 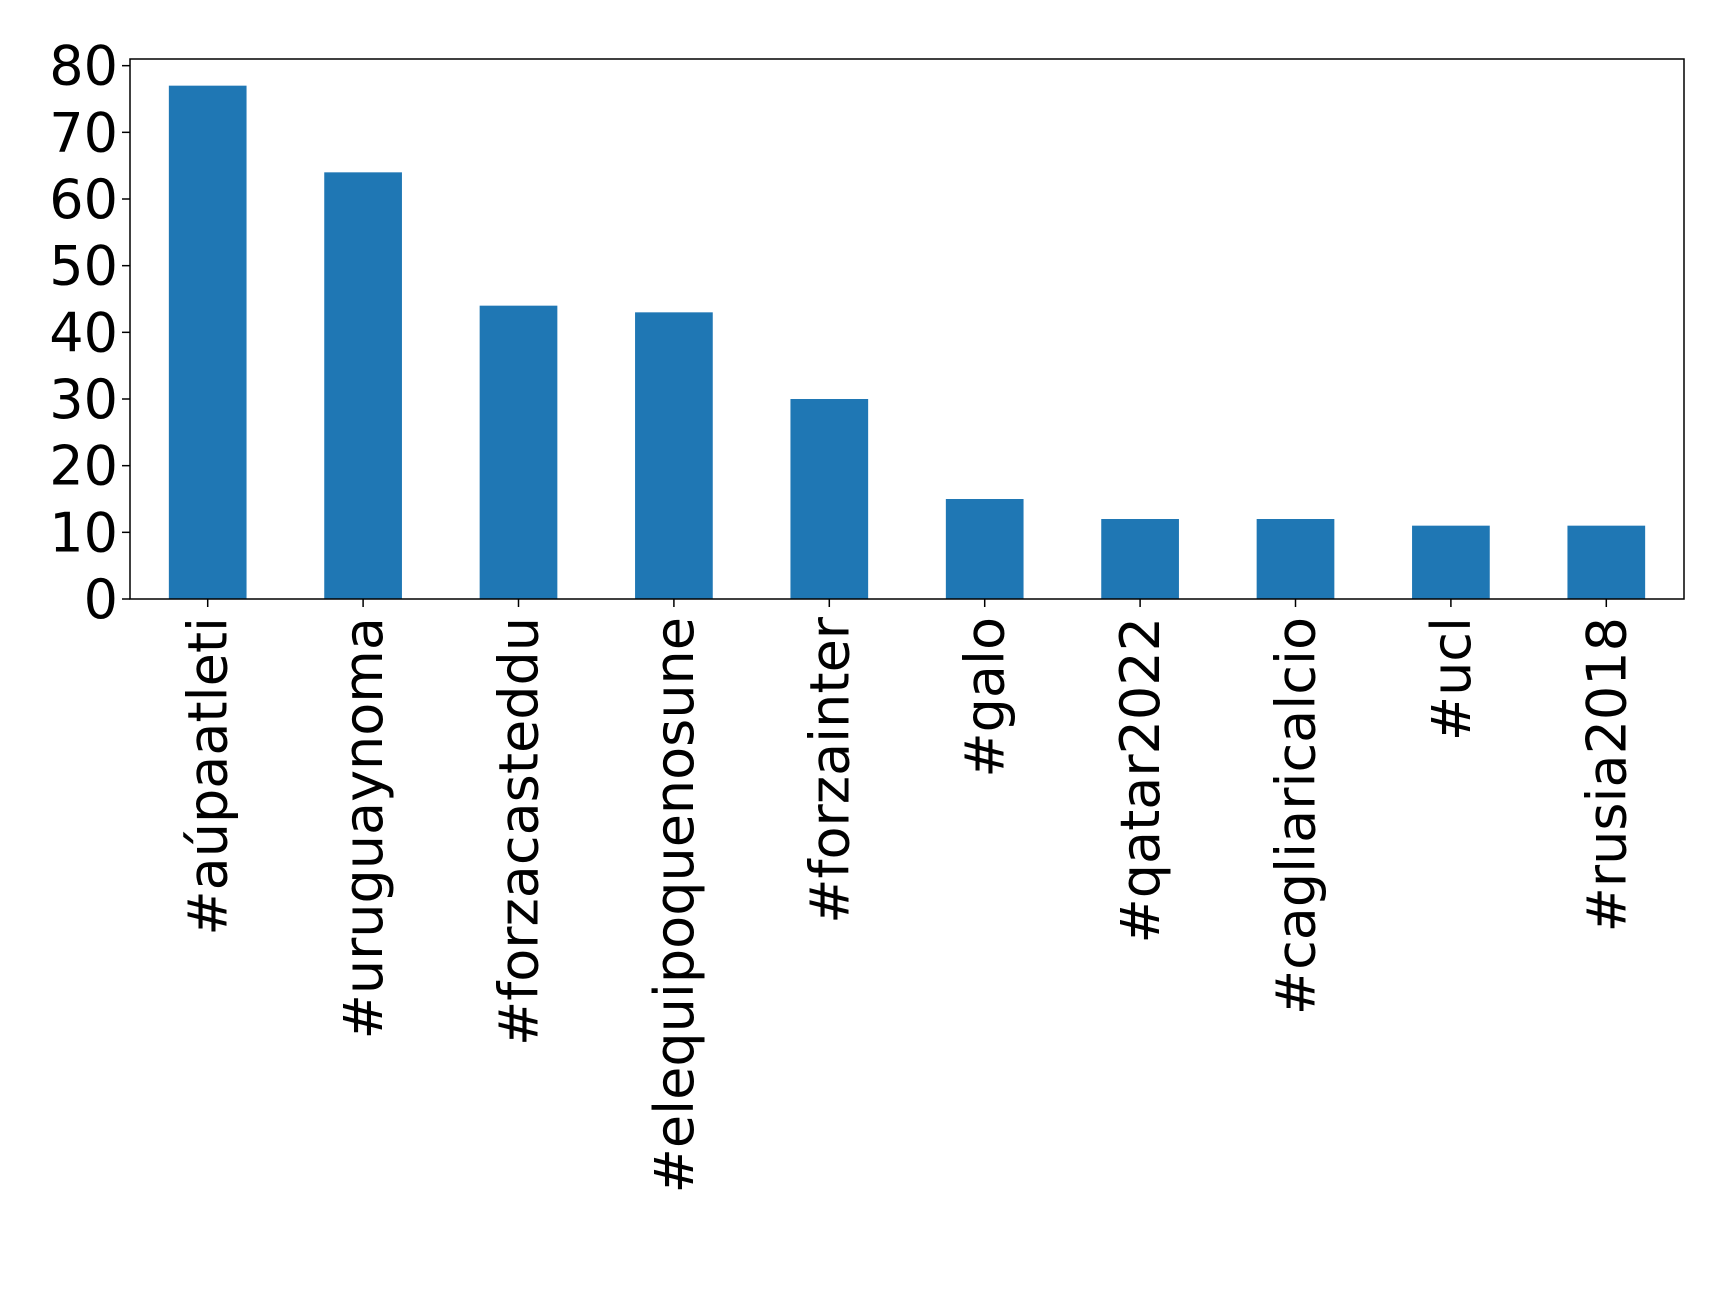 What do you see at coordinates (1606, 774) in the screenshot?
I see `x-tick-label: #rusia2018` at bounding box center [1606, 774].